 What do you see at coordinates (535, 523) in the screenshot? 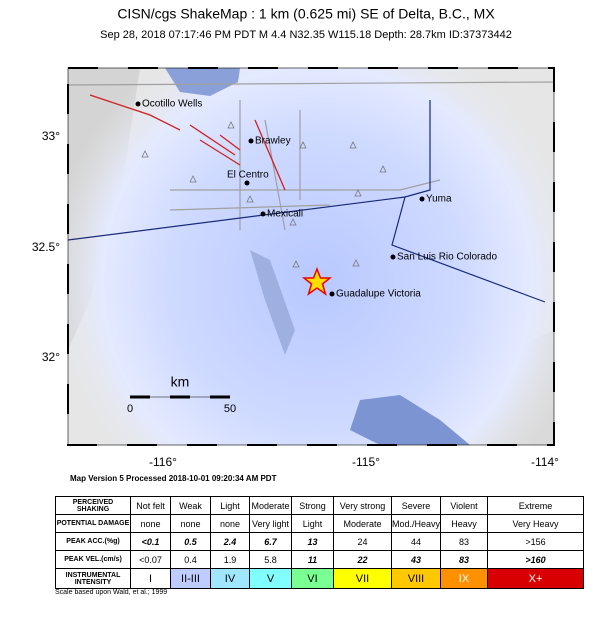
I see `legend-cell: Very Heavy` at bounding box center [535, 523].